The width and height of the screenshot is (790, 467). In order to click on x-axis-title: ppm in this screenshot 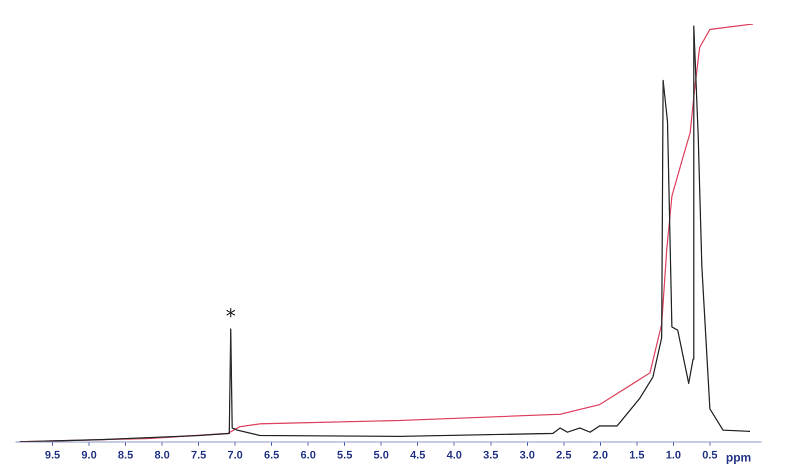, I will do `click(739, 457)`.